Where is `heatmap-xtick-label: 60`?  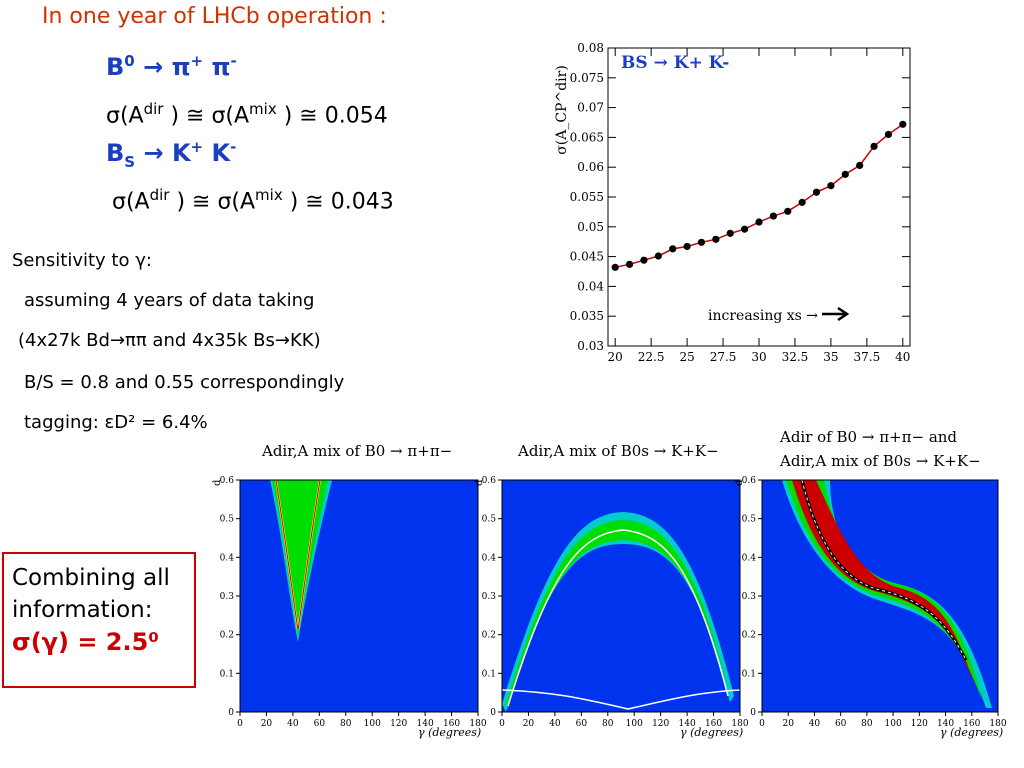 heatmap-xtick-label: 60 is located at coordinates (582, 724).